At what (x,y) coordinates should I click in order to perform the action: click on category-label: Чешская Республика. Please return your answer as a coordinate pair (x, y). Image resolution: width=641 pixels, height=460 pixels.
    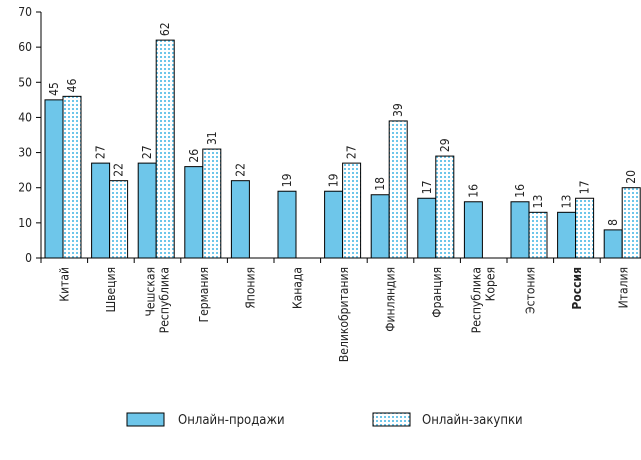
    Looking at the image, I should click on (158, 300).